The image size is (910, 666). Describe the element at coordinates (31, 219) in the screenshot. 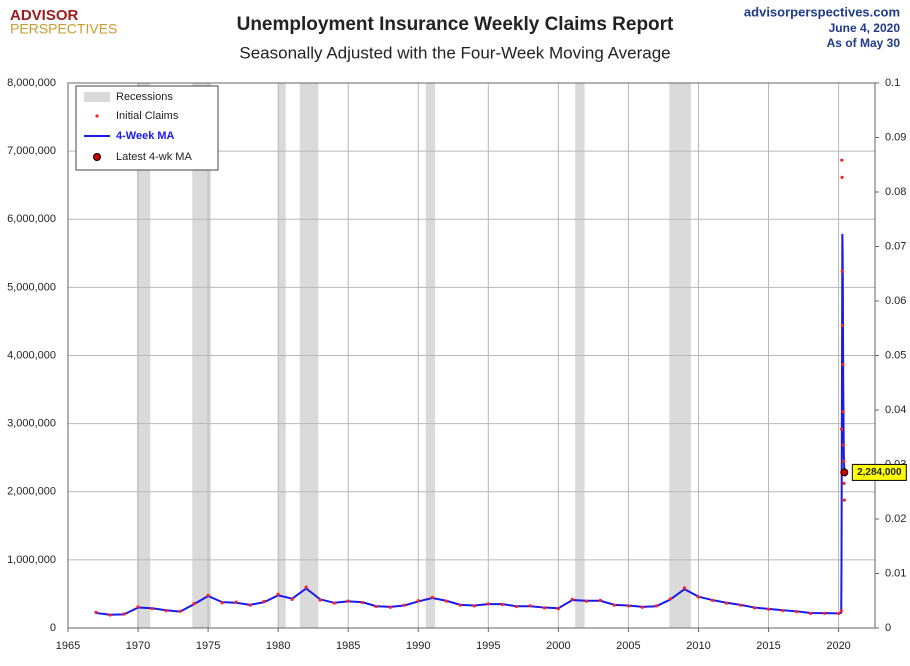

I see `y-tick-label: 6,000,000` at that location.